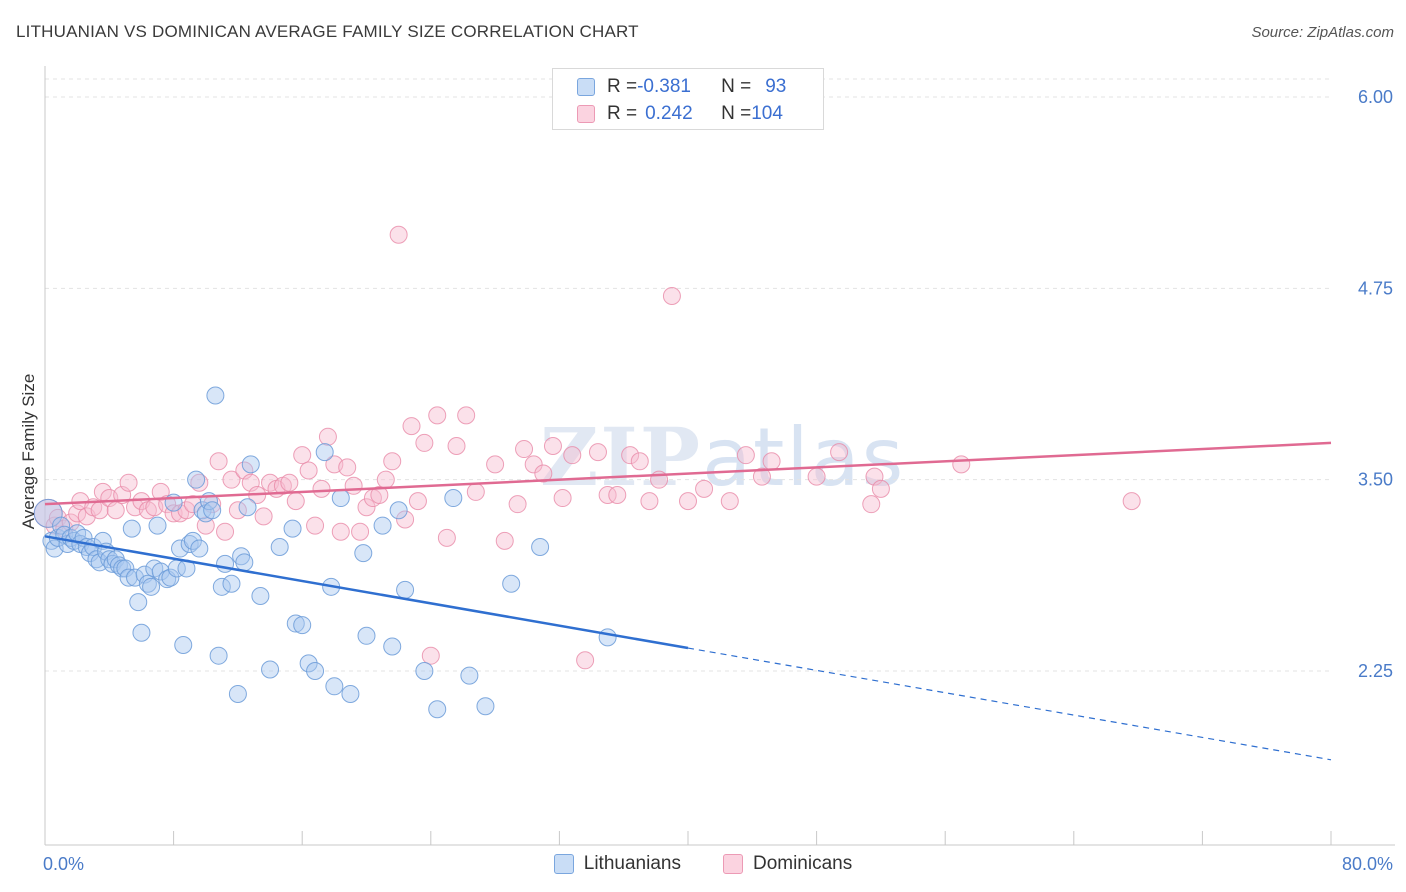 The image size is (1406, 892). Describe the element at coordinates (1322, 32) in the screenshot. I see `source-label: Source: ZipAtlas.com` at that location.